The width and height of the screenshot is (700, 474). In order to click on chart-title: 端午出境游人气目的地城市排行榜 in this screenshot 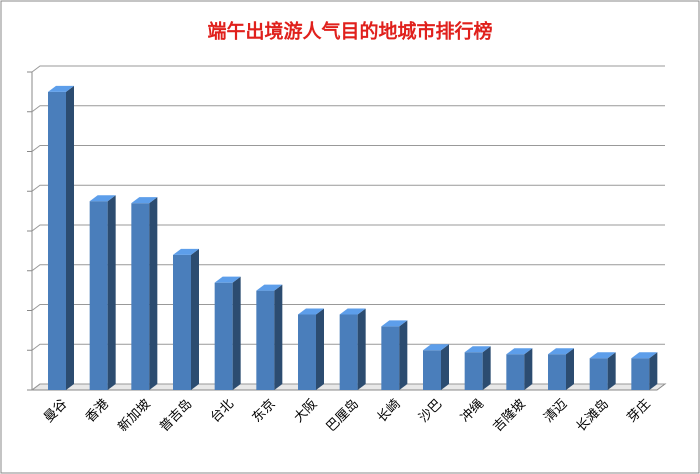, I will do `click(349, 31)`.